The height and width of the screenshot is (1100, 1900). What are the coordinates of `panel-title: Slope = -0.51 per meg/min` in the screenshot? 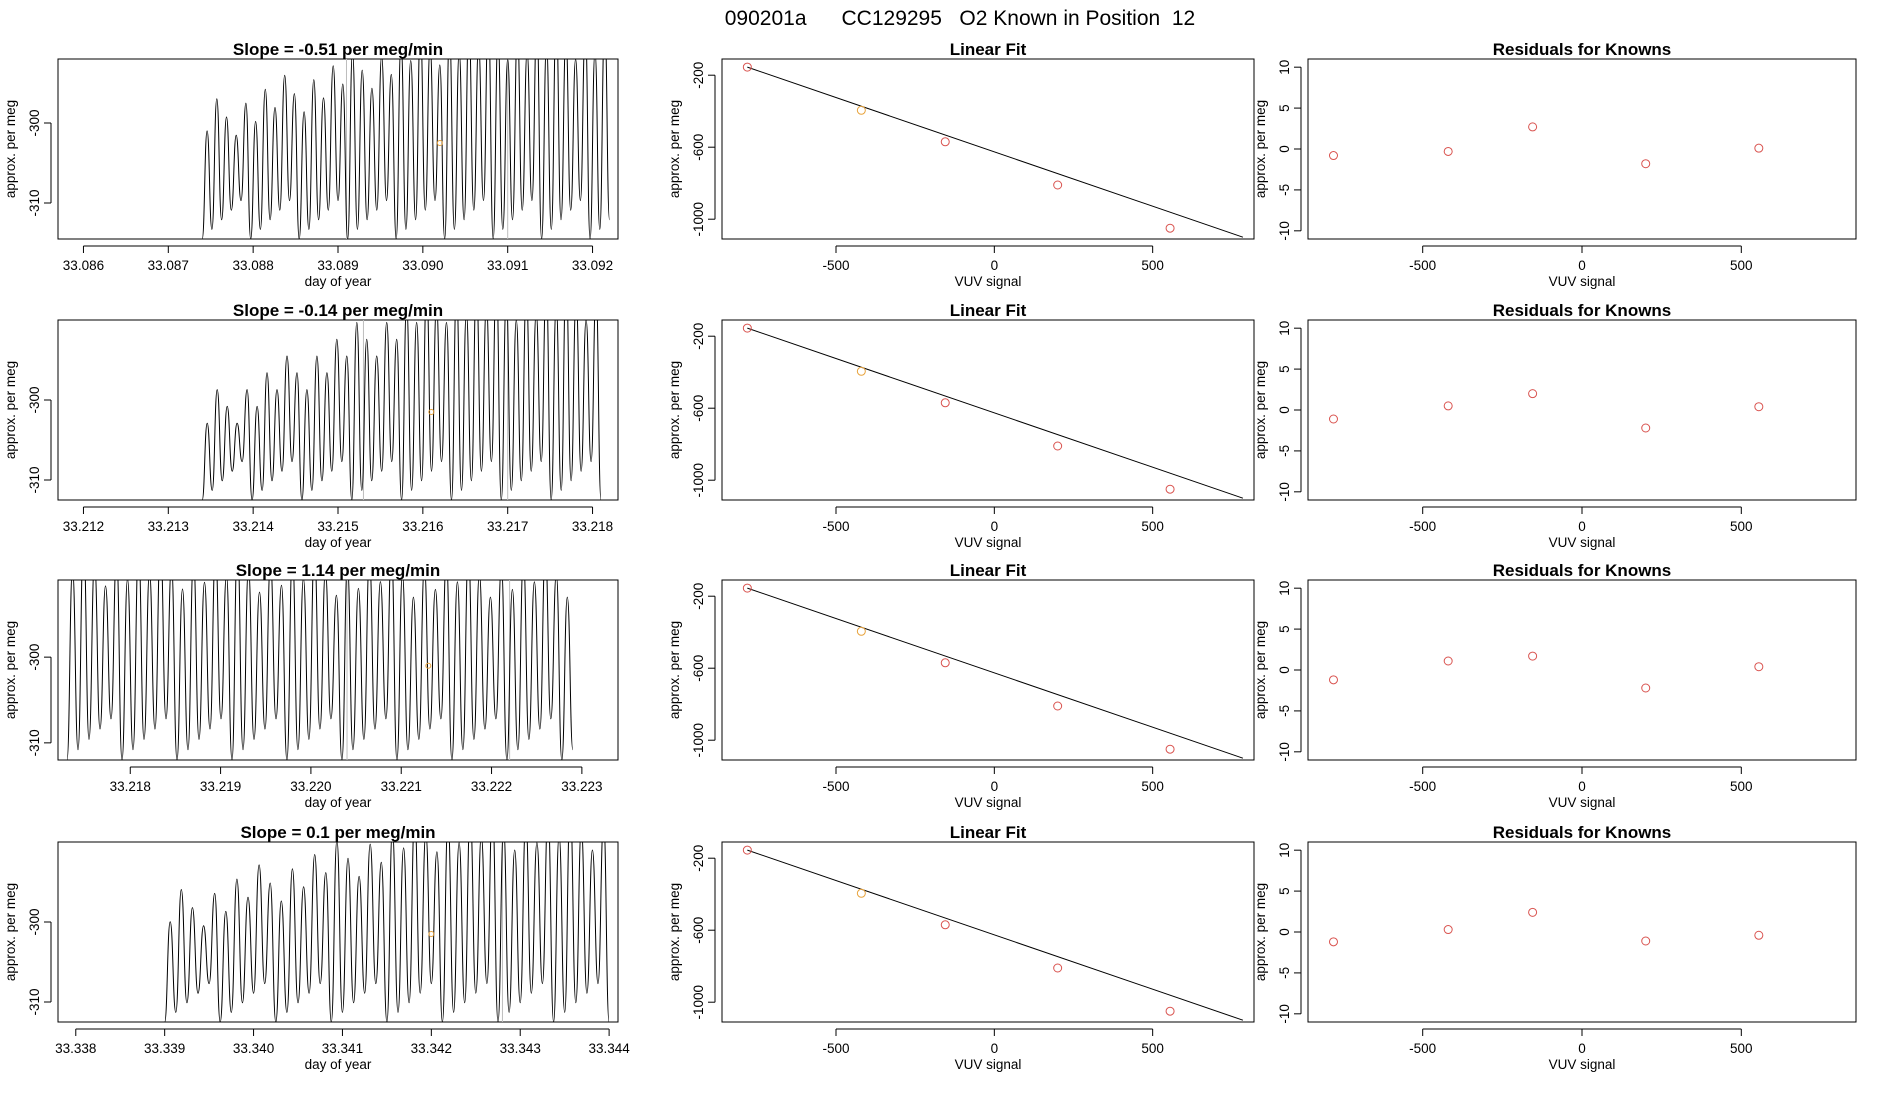 It's located at (338, 49).